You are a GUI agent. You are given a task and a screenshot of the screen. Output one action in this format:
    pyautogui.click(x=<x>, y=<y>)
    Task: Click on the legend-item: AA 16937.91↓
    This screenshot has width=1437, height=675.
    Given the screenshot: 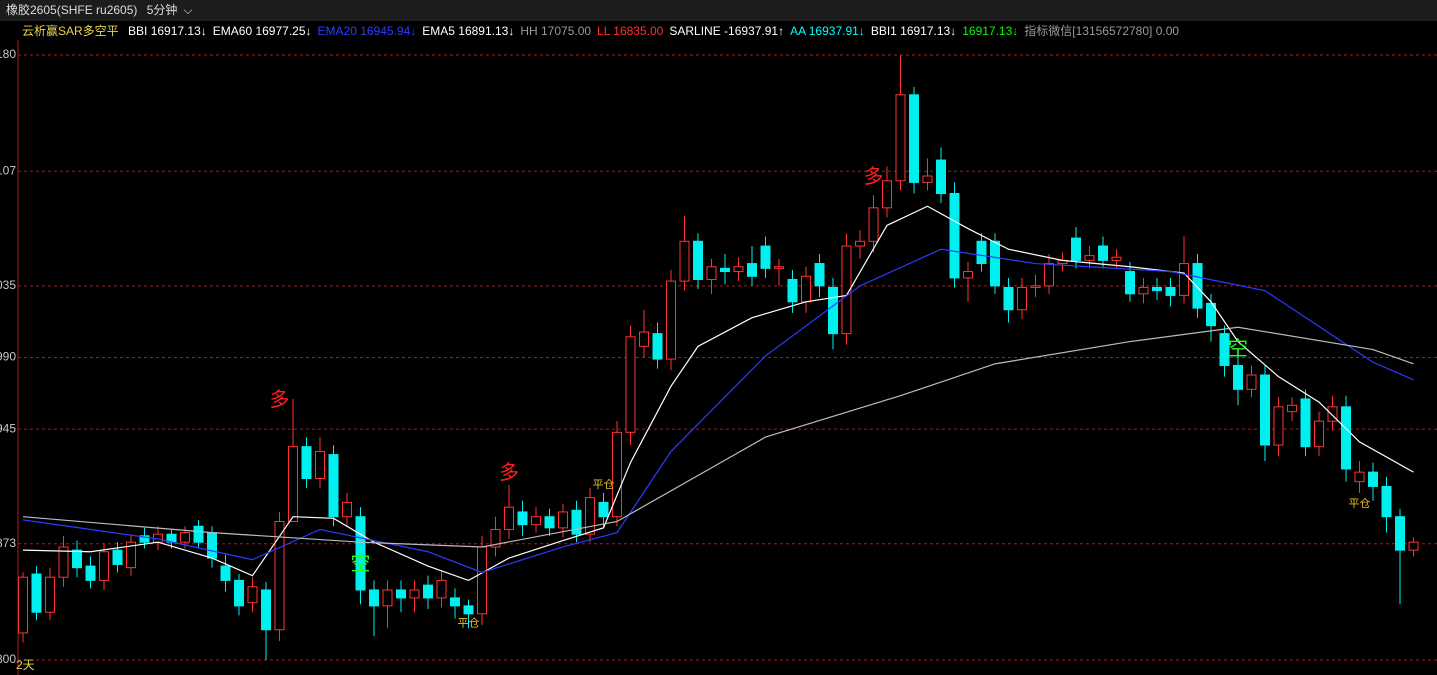 What is the action you would take?
    pyautogui.click(x=827, y=31)
    